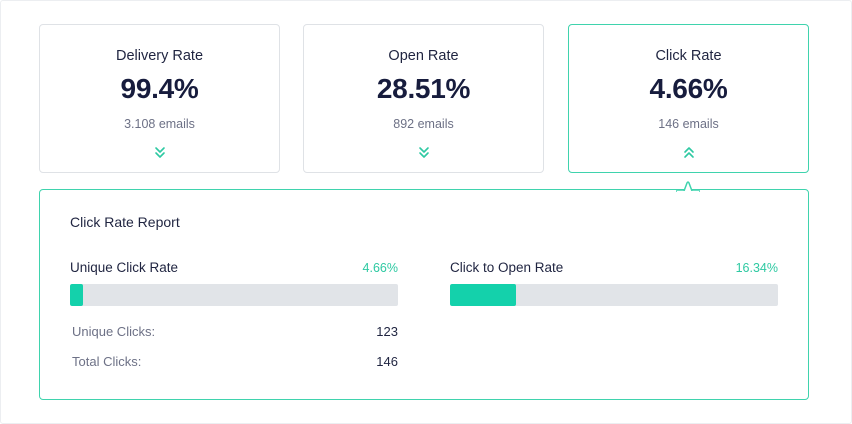 This screenshot has width=852, height=424. I want to click on report-title: Click Rate Report, so click(125, 222).